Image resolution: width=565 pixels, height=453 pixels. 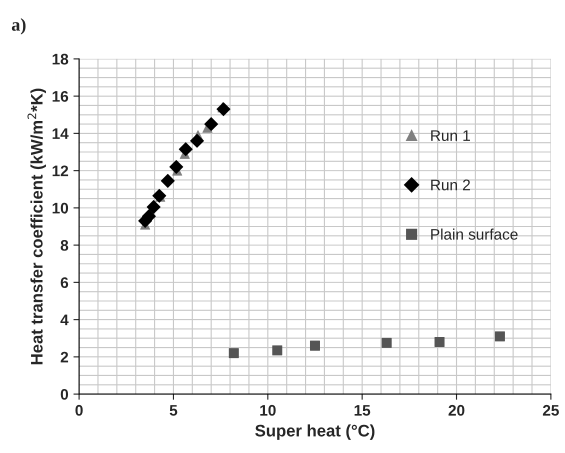 I want to click on y-tick-label: 6, so click(x=64, y=282).